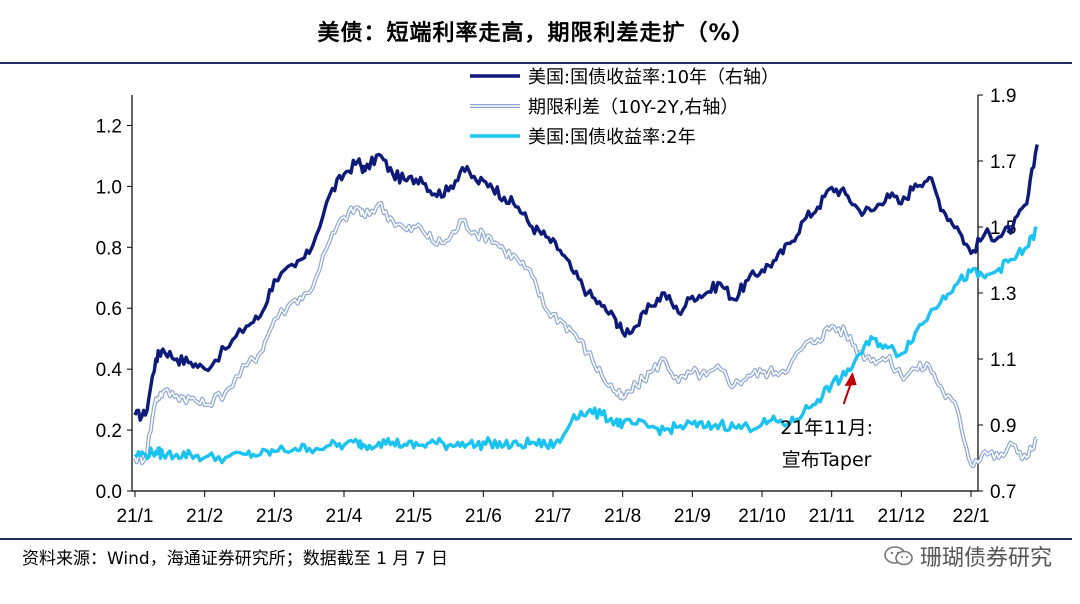 The image size is (1080, 604). Describe the element at coordinates (633, 107) in the screenshot. I see `legend-item-term-spread-label: 期限利差（10Y-2Y,右轴）` at that location.